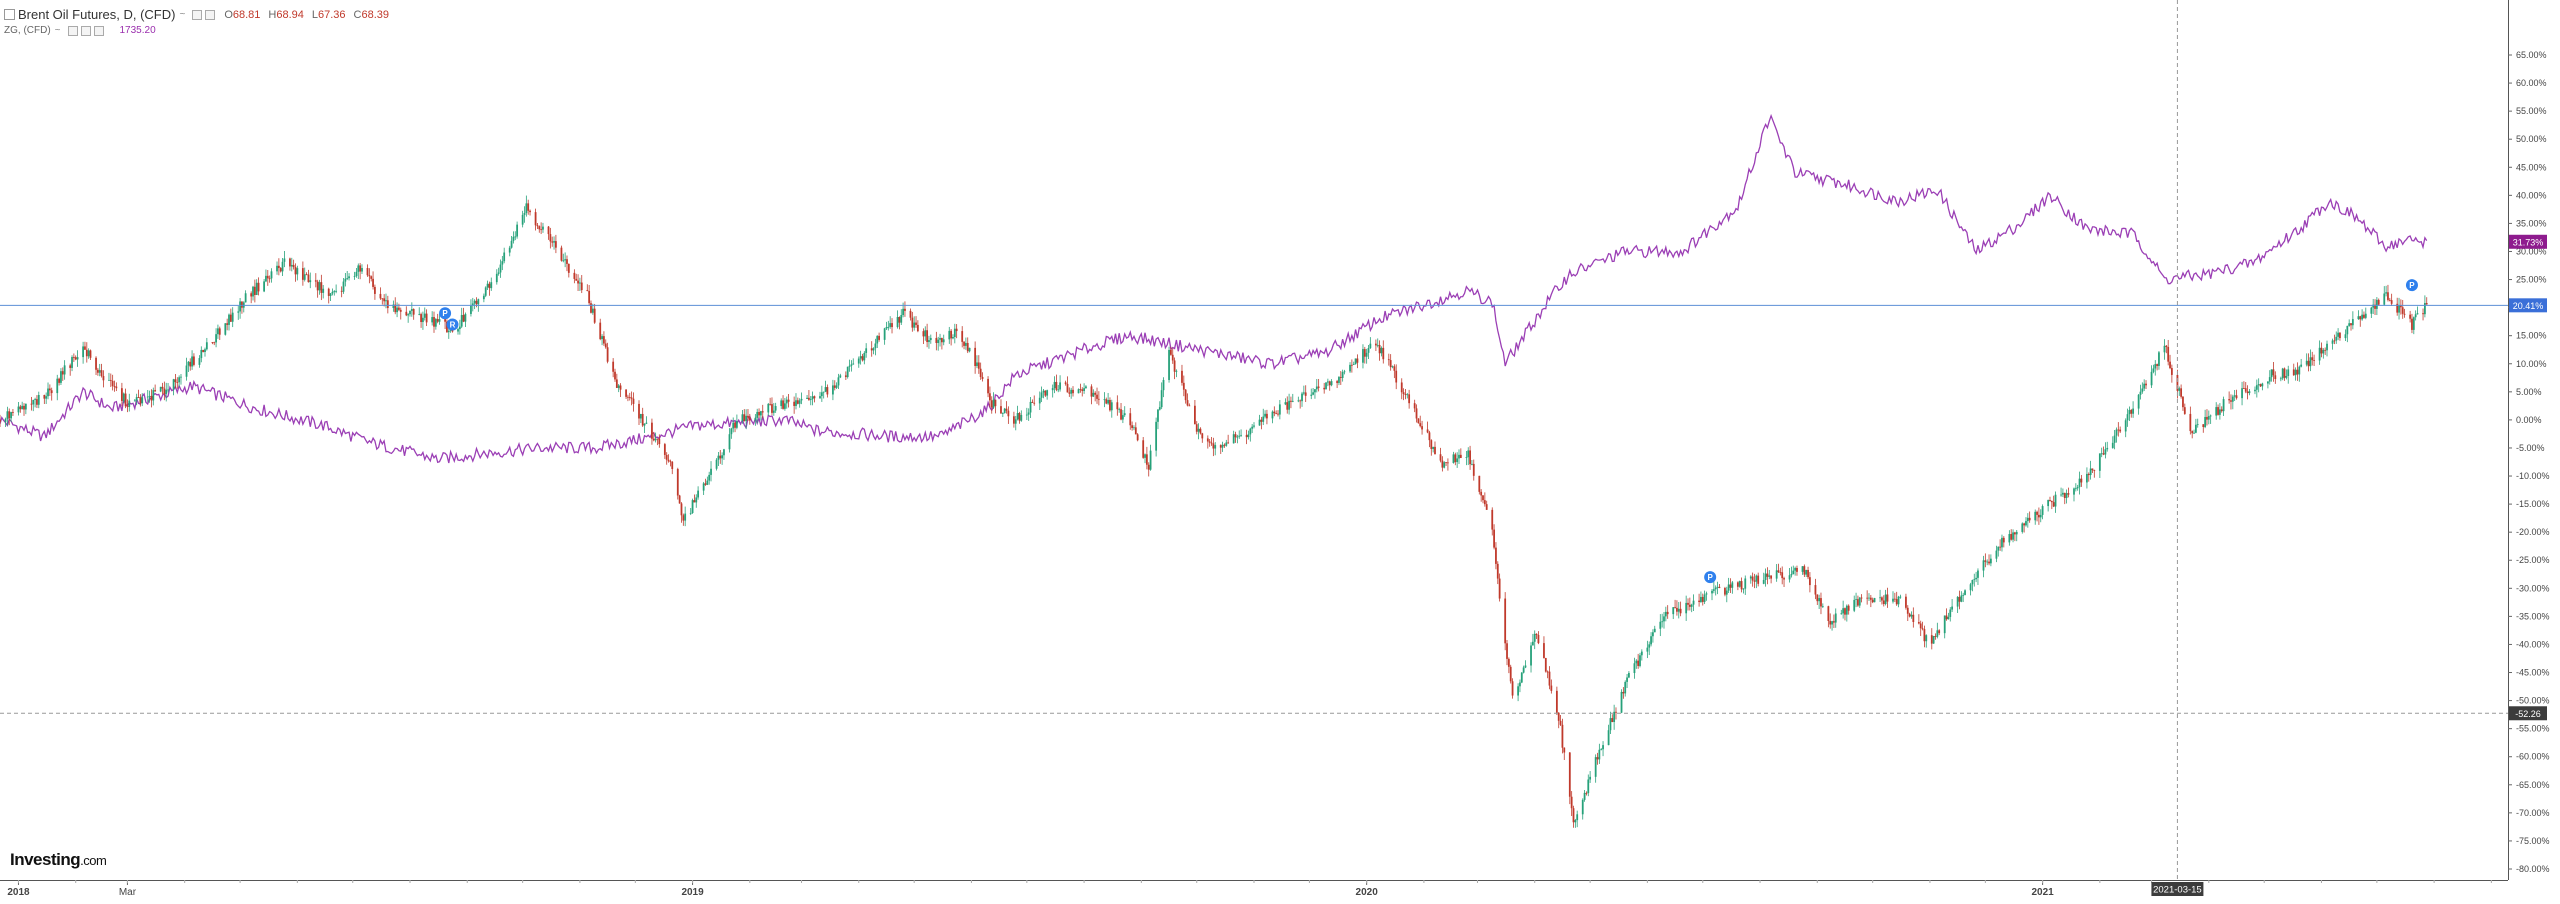 Image resolution: width=2560 pixels, height=904 pixels. Describe the element at coordinates (9, 14) in the screenshot. I see `collapse-legend-icon` at that location.